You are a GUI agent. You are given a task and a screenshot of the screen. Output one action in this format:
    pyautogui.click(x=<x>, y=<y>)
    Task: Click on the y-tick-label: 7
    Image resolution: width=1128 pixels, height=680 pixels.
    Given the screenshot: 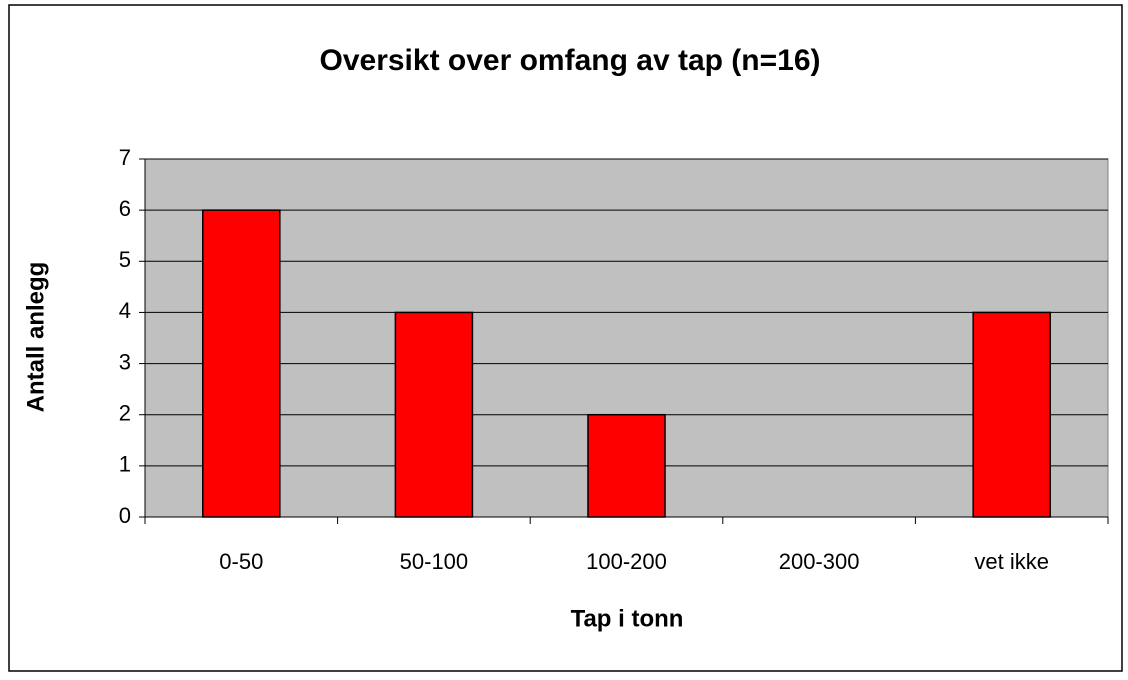 What is the action you would take?
    pyautogui.click(x=125, y=157)
    